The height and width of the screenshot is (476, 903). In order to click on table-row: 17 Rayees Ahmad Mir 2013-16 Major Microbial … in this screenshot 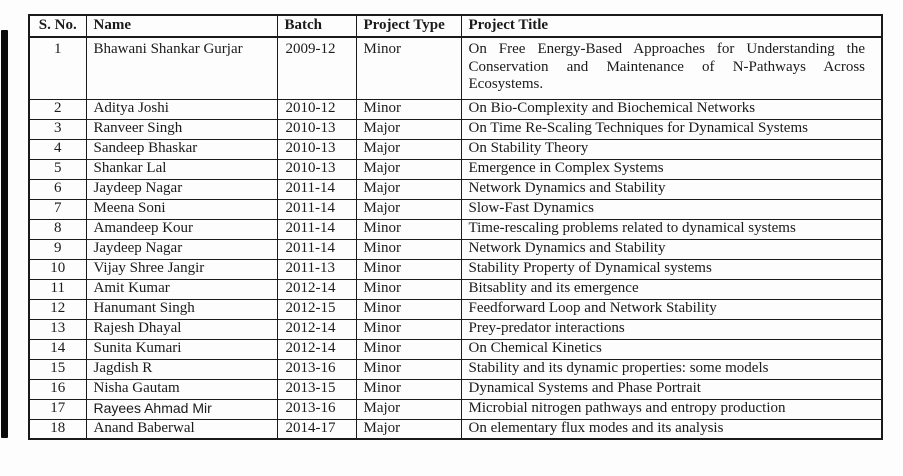, I will do `click(455, 409)`.